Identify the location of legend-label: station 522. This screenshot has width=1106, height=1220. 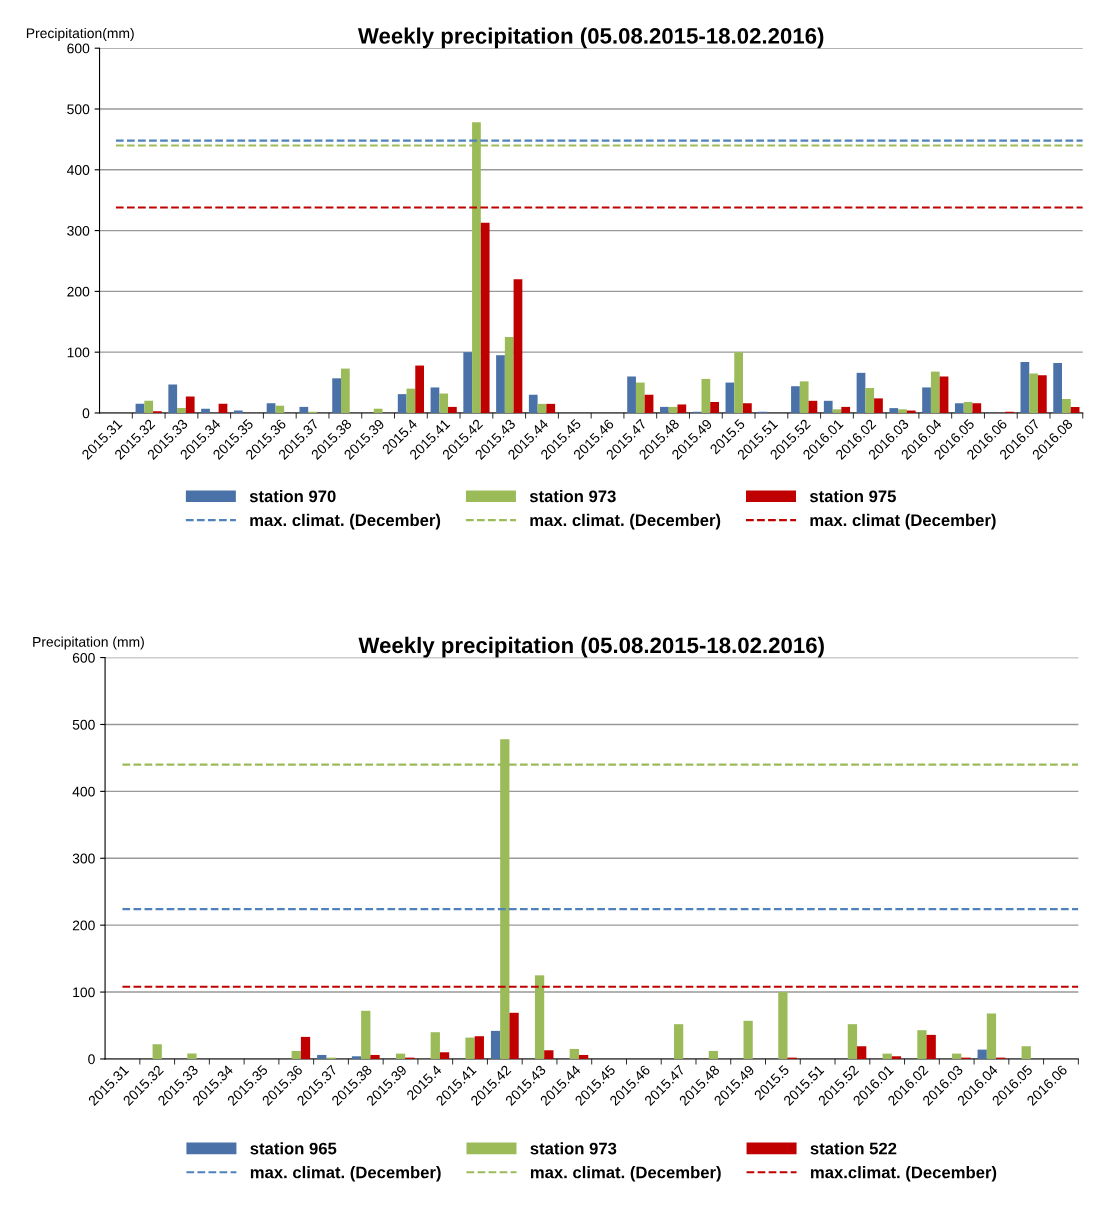
(853, 1148).